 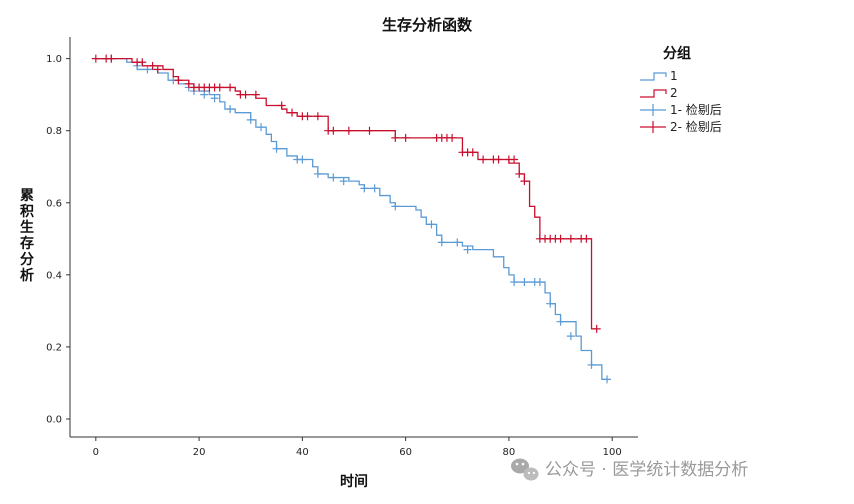 I want to click on chart-title: 生存分析函数, so click(x=427, y=25).